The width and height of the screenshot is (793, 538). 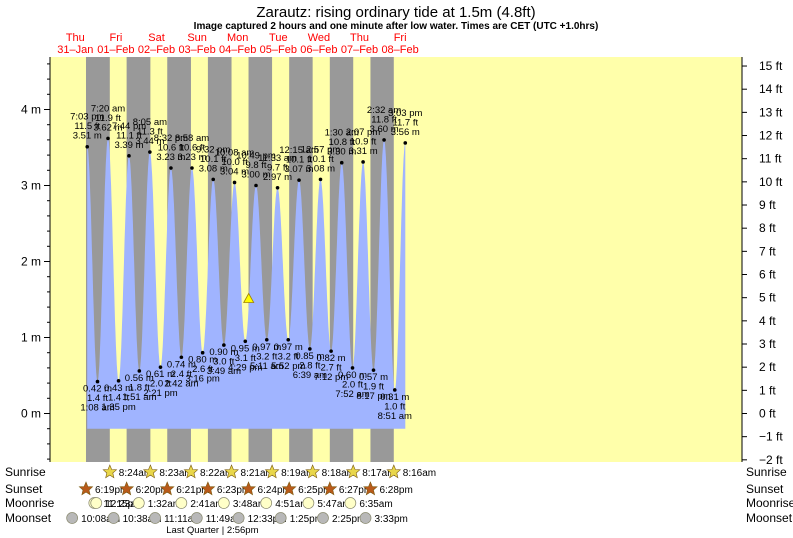 I want to click on right-tick-label: 13 ft, so click(x=771, y=112).